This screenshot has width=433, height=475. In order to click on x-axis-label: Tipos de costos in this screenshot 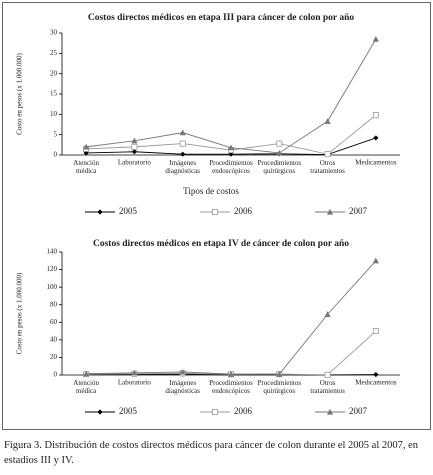, I will do `click(211, 191)`.